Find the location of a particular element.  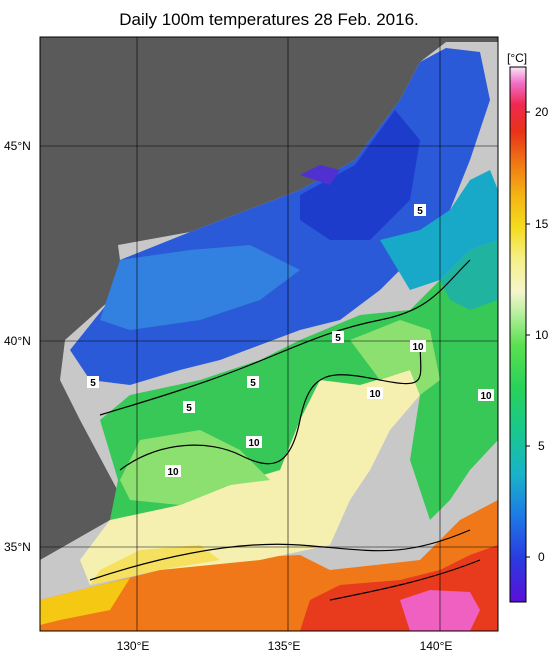

colorbar-tick-label: 15 is located at coordinates (542, 224).